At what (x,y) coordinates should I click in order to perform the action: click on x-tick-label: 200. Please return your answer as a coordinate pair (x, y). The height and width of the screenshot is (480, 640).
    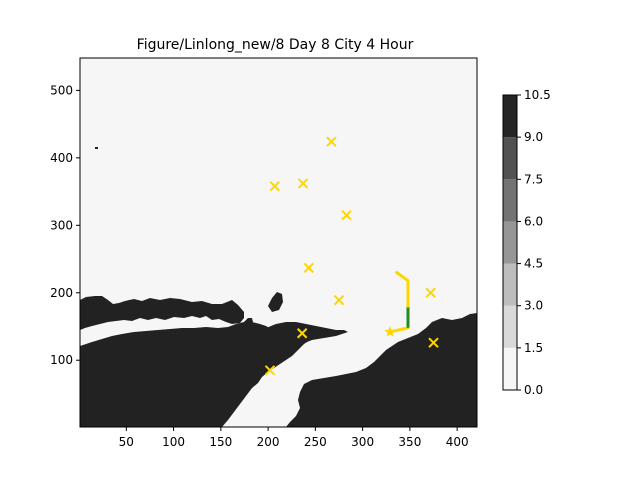
    Looking at the image, I should click on (268, 442).